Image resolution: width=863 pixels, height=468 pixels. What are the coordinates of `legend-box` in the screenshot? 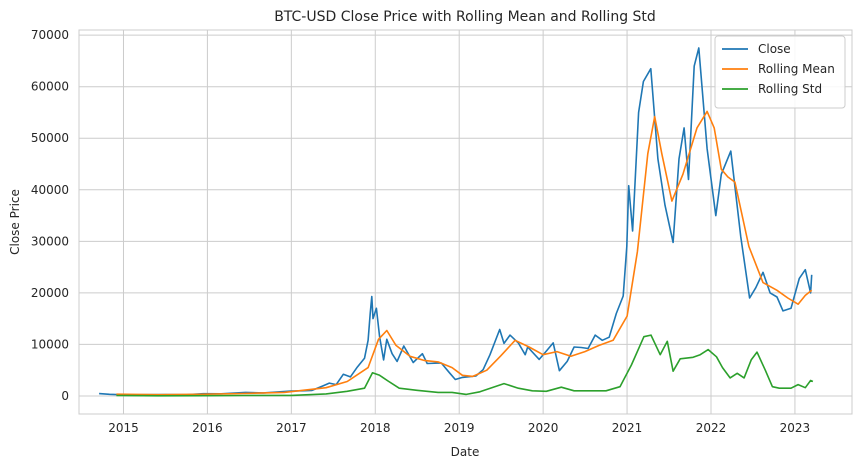 It's located at (780, 72).